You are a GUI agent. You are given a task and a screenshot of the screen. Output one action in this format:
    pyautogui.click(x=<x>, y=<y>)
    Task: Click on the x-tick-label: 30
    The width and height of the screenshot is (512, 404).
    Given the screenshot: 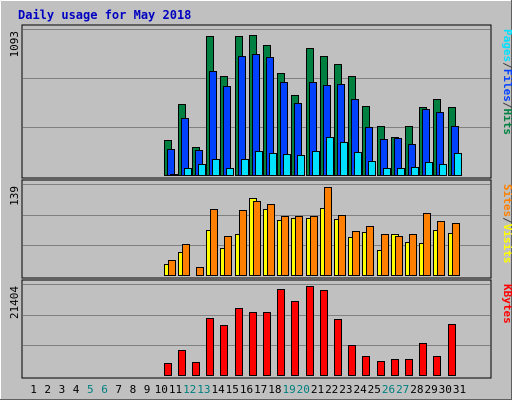 What is the action you would take?
    pyautogui.click(x=445, y=389)
    